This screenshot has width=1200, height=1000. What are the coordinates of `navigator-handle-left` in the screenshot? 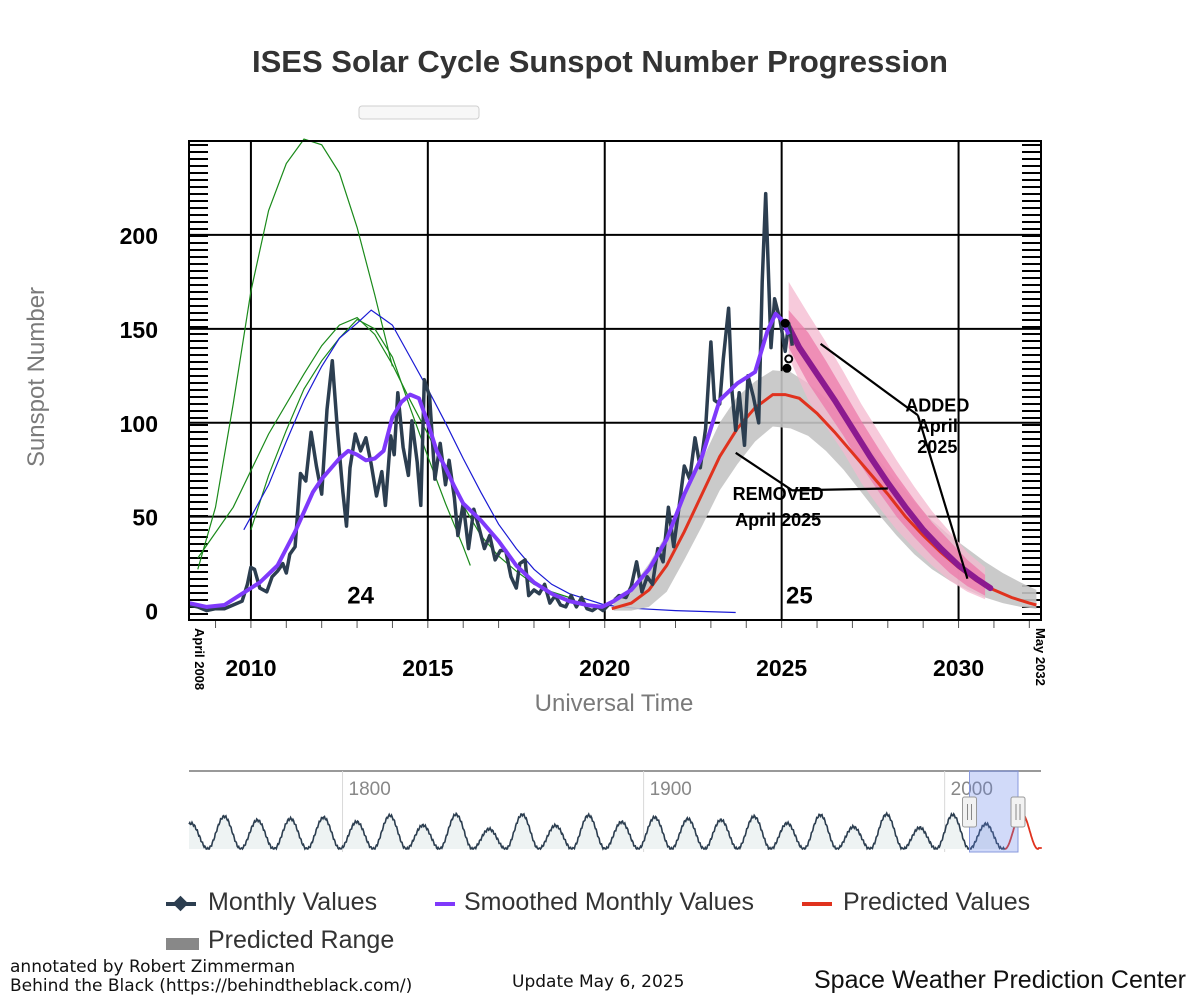 It's located at (969, 812).